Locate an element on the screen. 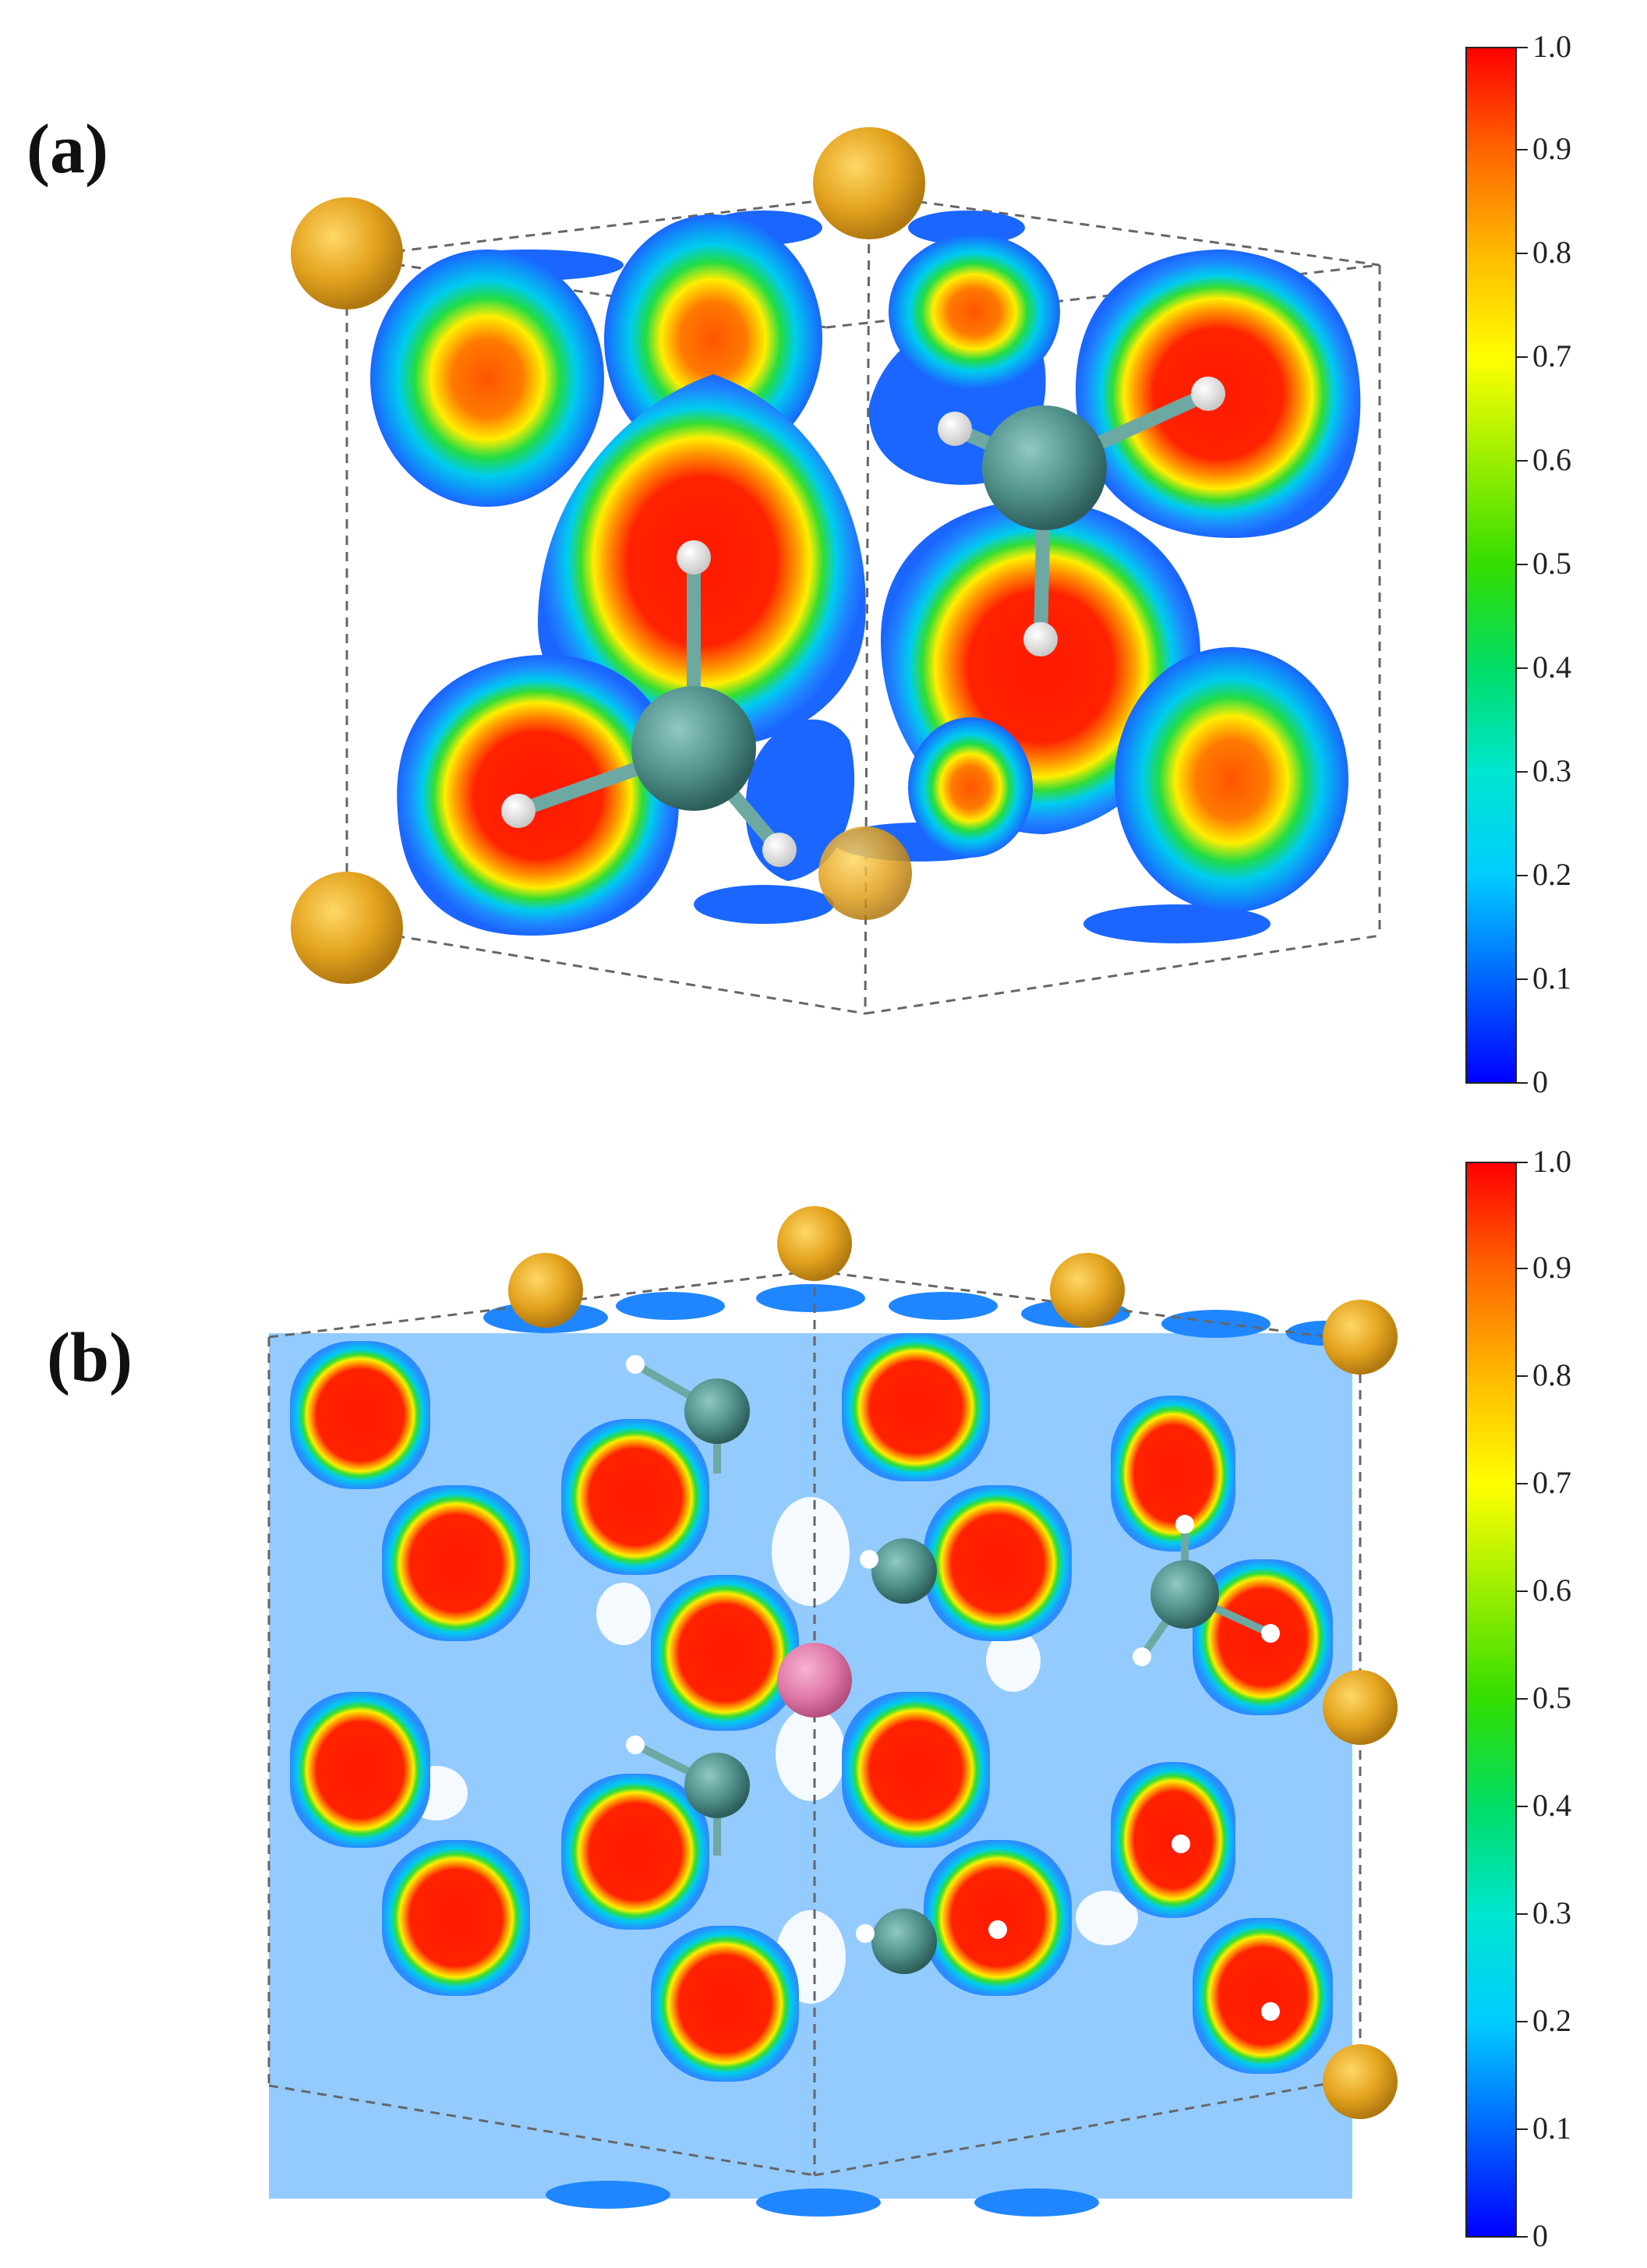 The image size is (1647, 2268). atoms-b is located at coordinates (953, 1688).